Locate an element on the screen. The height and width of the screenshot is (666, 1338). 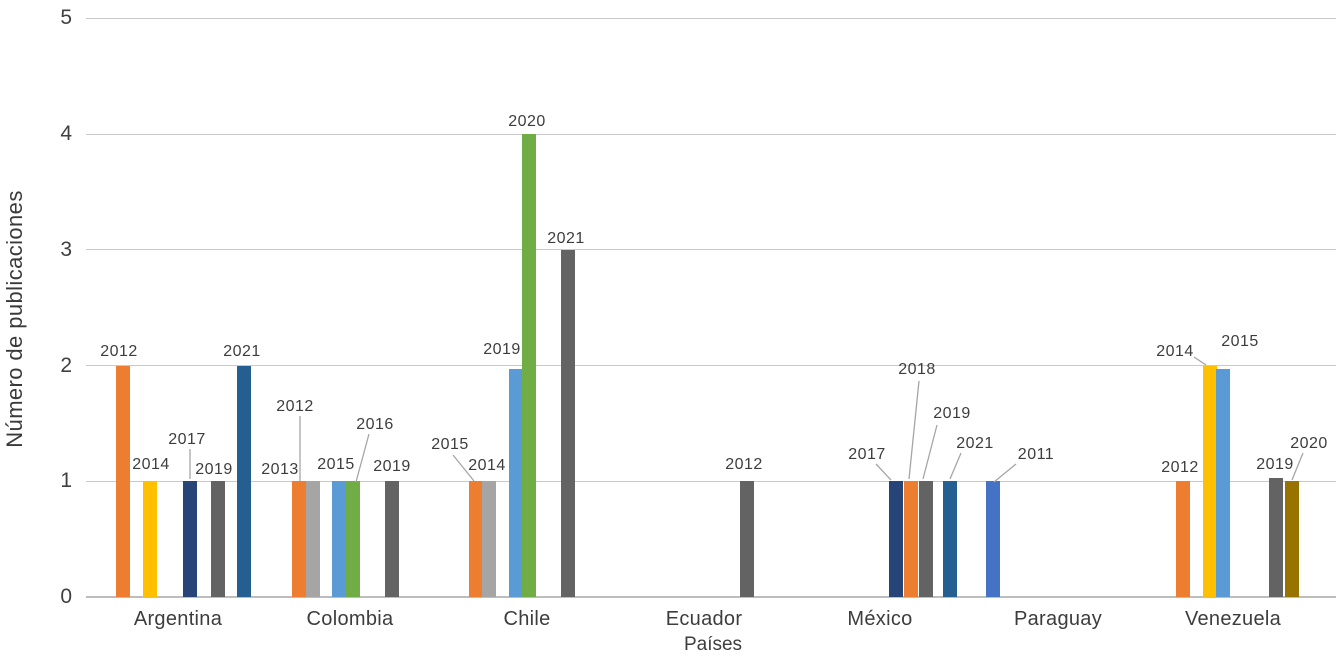
y-tick-label: 1 is located at coordinates (66, 481).